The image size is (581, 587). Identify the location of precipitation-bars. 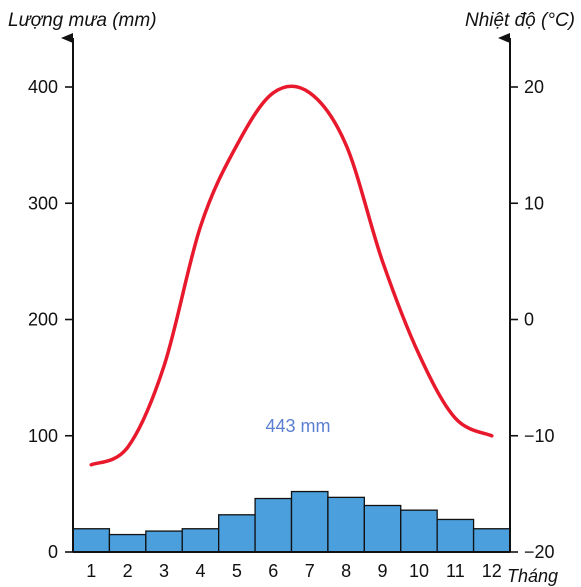
(291, 521).